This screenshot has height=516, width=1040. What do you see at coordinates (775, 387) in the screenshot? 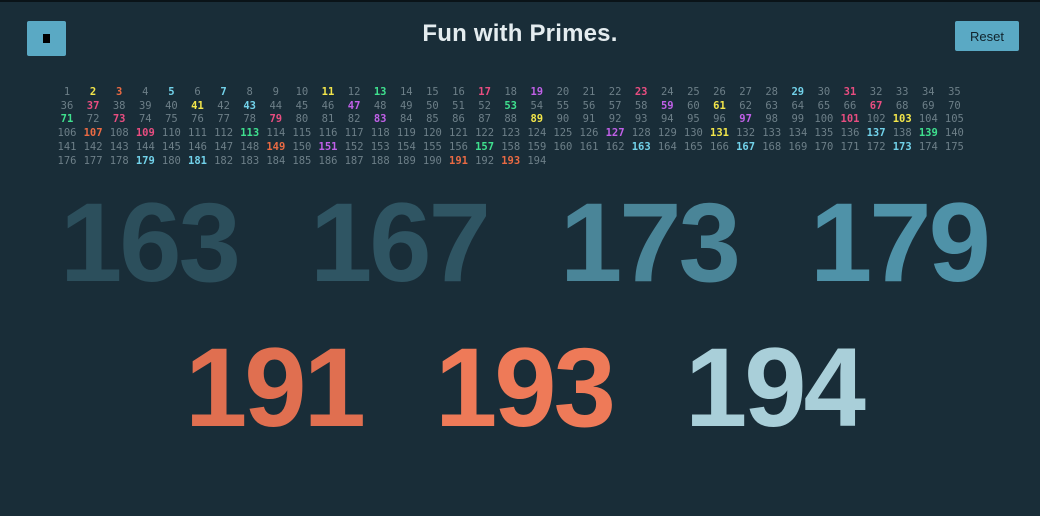
I see `floating-number: 194` at bounding box center [775, 387].